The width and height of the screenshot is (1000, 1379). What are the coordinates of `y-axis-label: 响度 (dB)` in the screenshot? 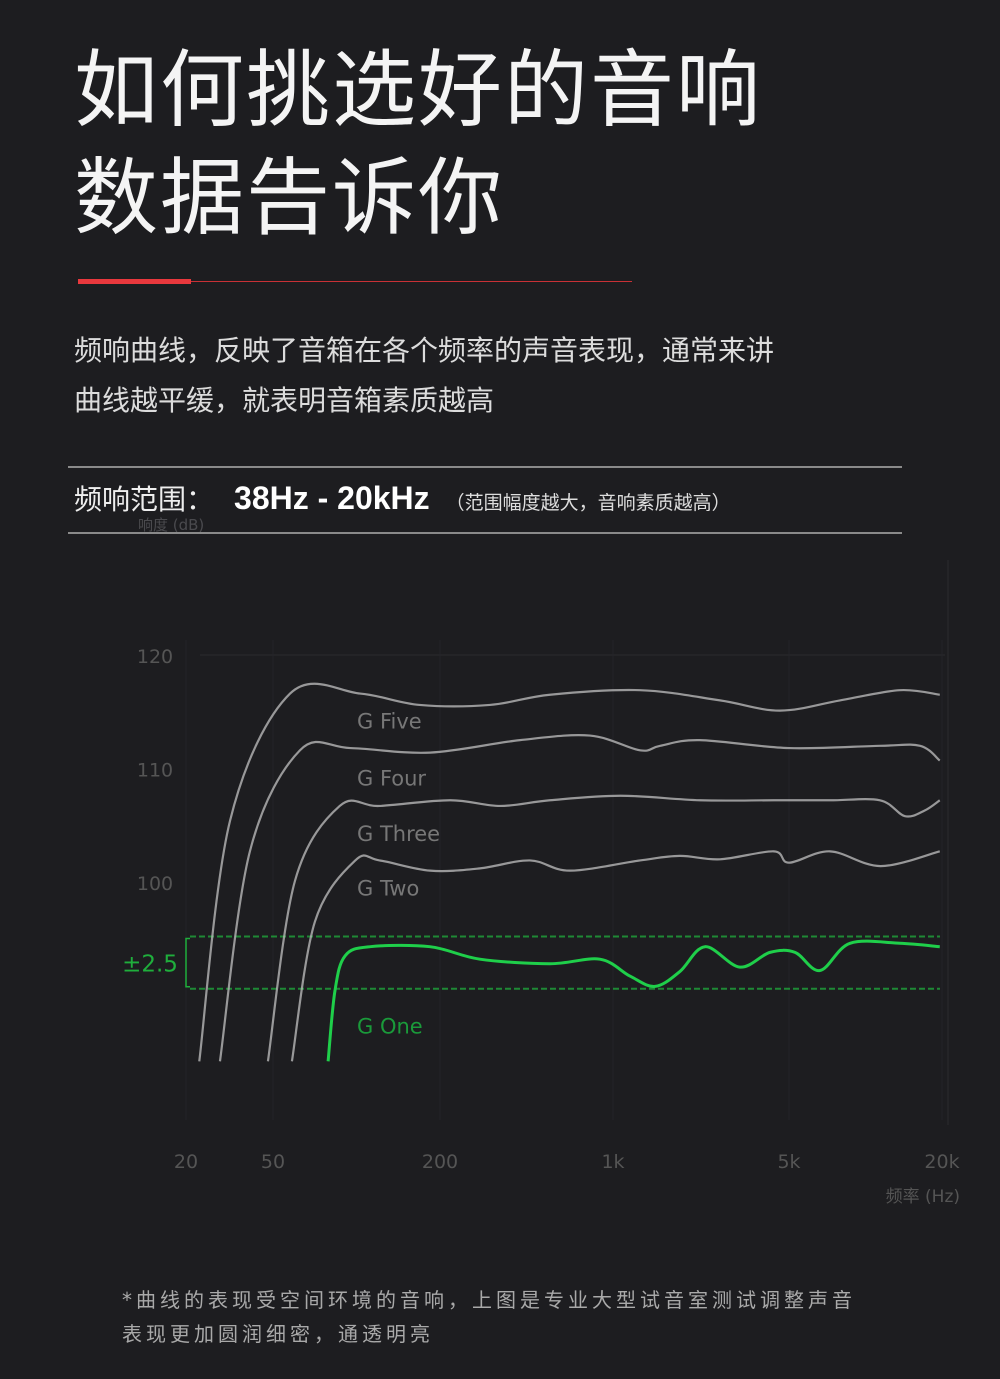 It's located at (171, 525).